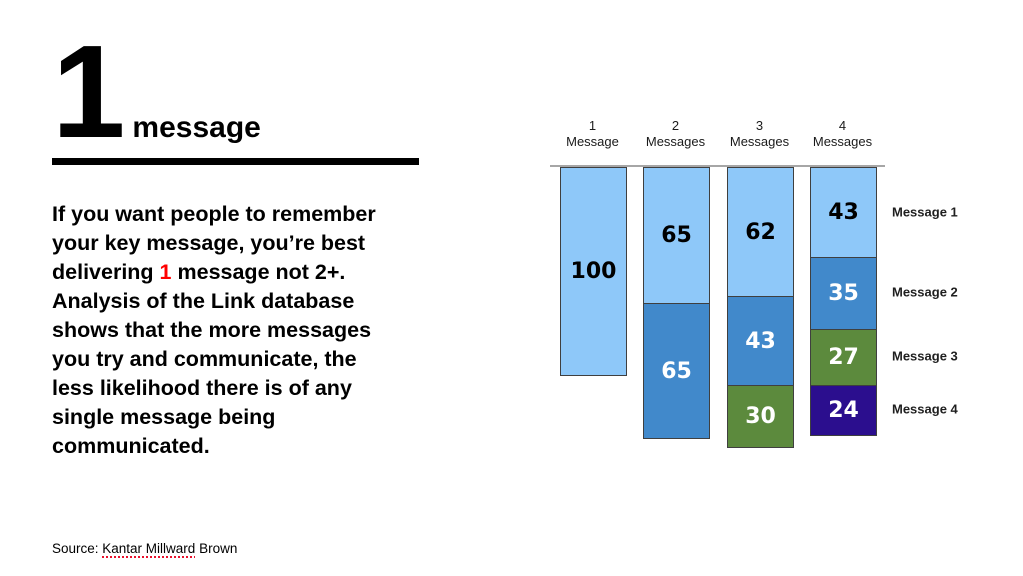  What do you see at coordinates (88, 91) in the screenshot?
I see `headline-number: 1` at bounding box center [88, 91].